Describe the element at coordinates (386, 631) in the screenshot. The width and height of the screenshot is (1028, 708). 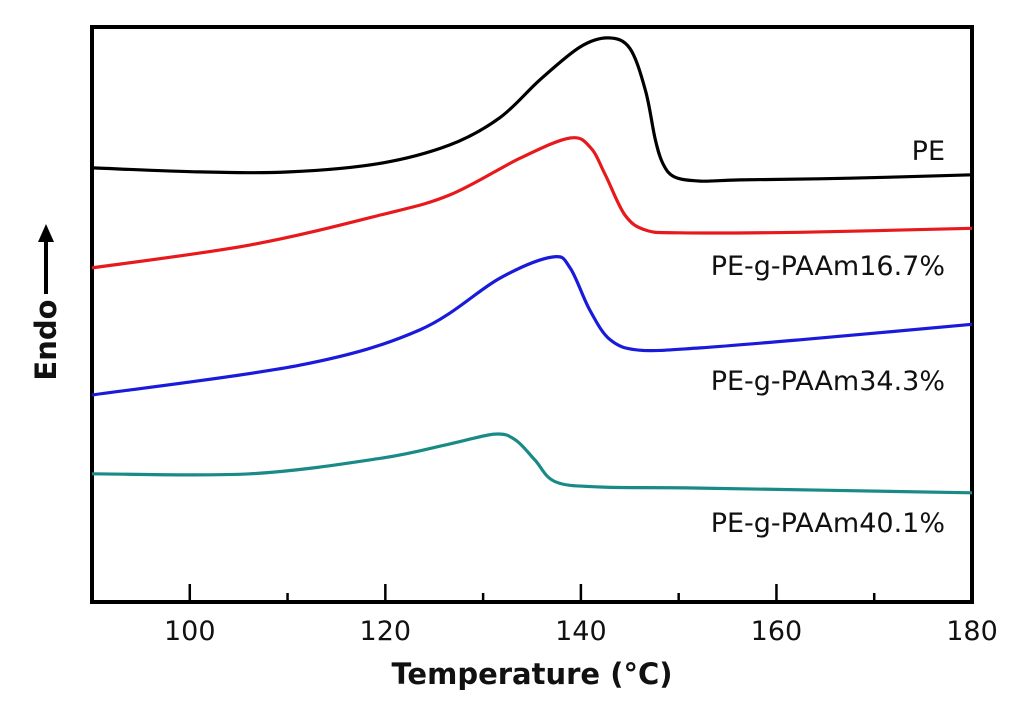
I see `x-tick-label: 120` at that location.